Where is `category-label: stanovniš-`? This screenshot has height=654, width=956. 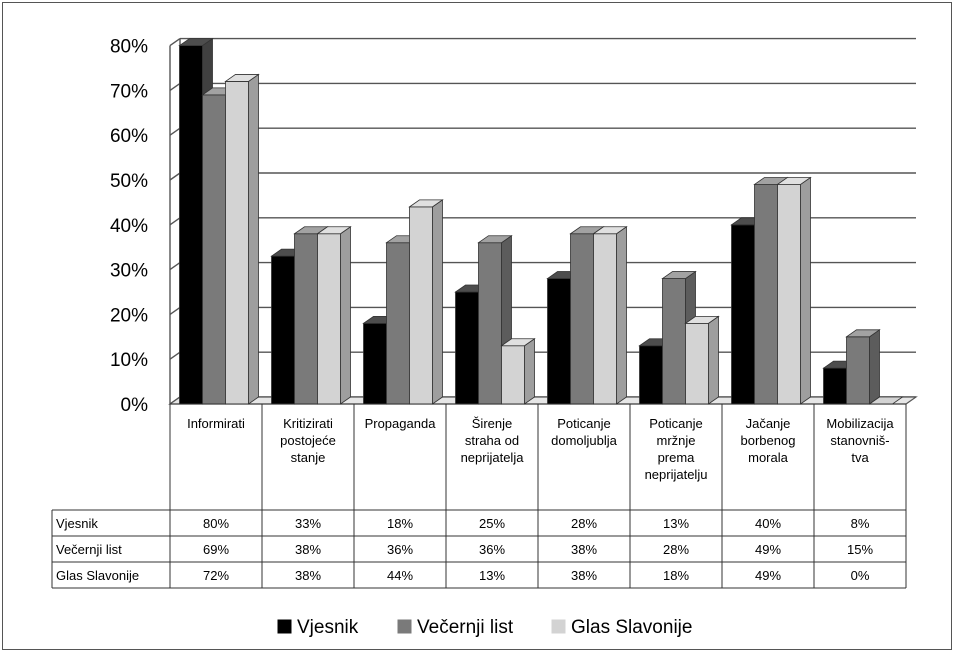 category-label: stanovniš- is located at coordinates (859, 440).